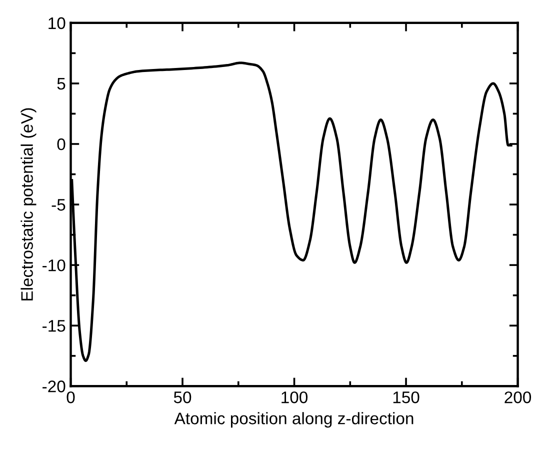 This screenshot has width=536, height=449. Describe the element at coordinates (28, 204) in the screenshot. I see `y-axis-title: Electrostatic potential (eV)` at that location.